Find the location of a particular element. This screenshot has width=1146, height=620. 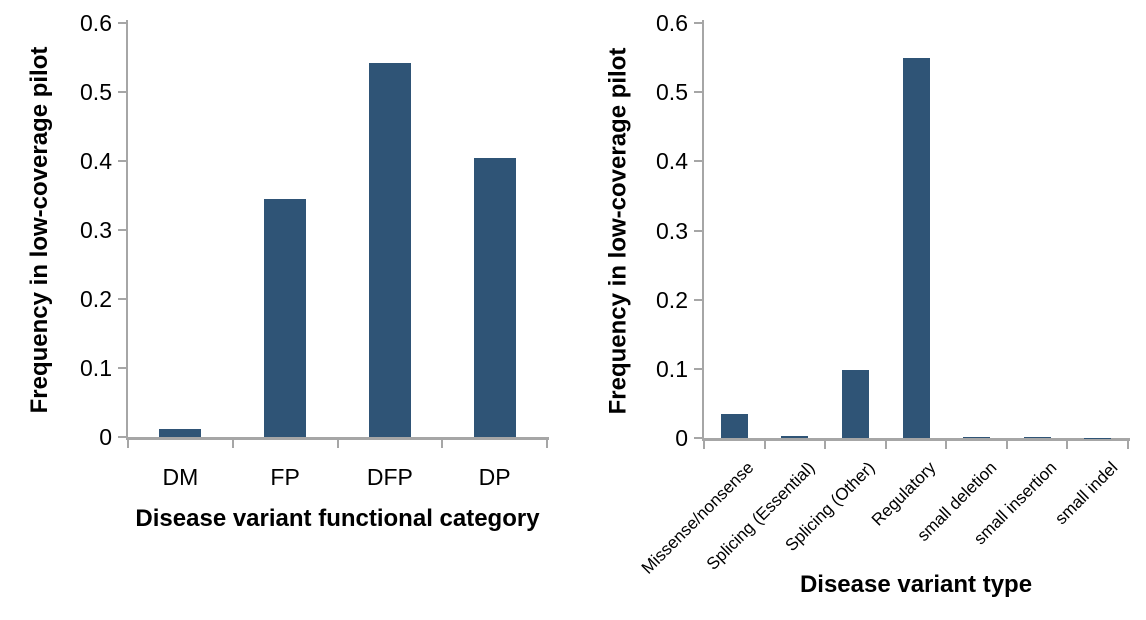

bar-dp is located at coordinates (494, 297).